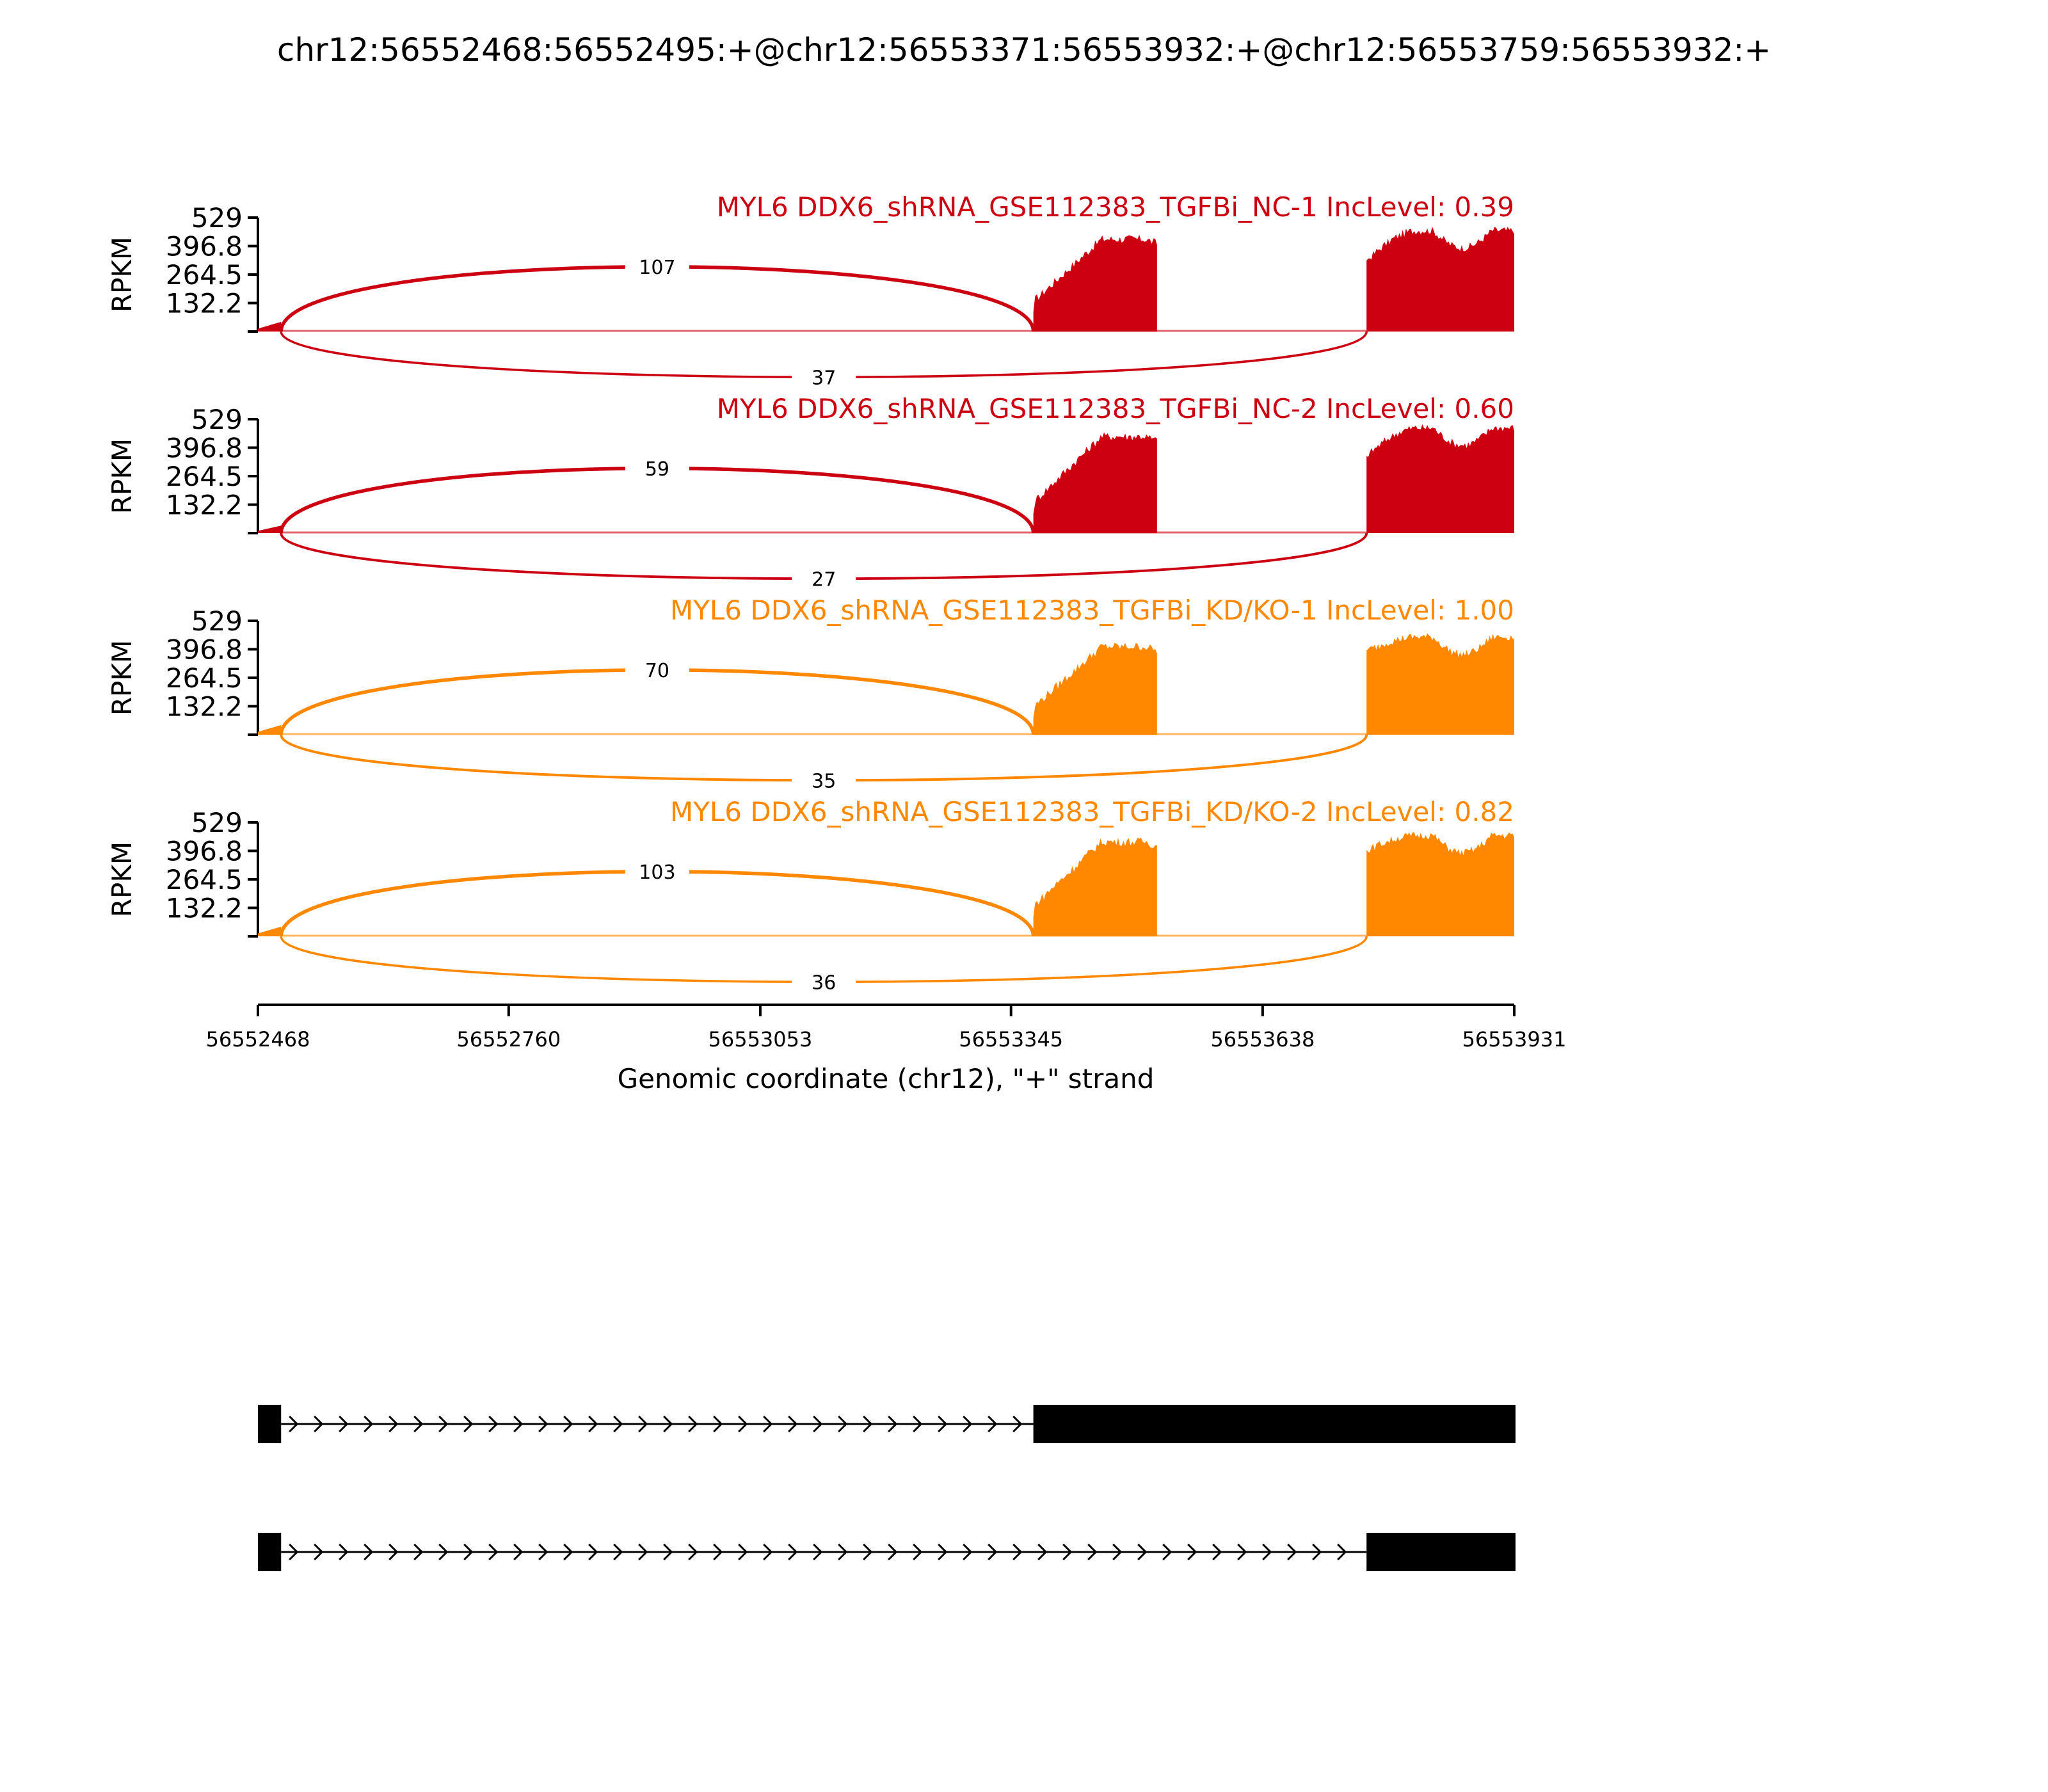 The image size is (2048, 1792). Describe the element at coordinates (204, 303) in the screenshot. I see `y-tick-label: 132.2` at that location.